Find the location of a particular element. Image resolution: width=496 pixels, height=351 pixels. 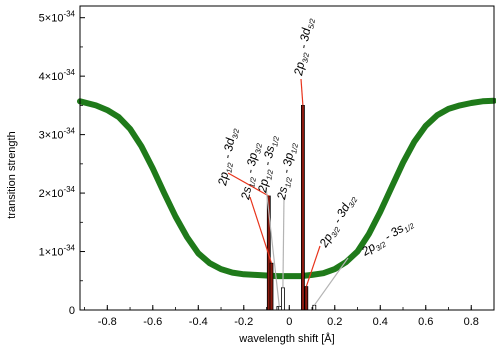

transition-label: 2p3/2 - 3d5/2 is located at coordinates (304, 47).